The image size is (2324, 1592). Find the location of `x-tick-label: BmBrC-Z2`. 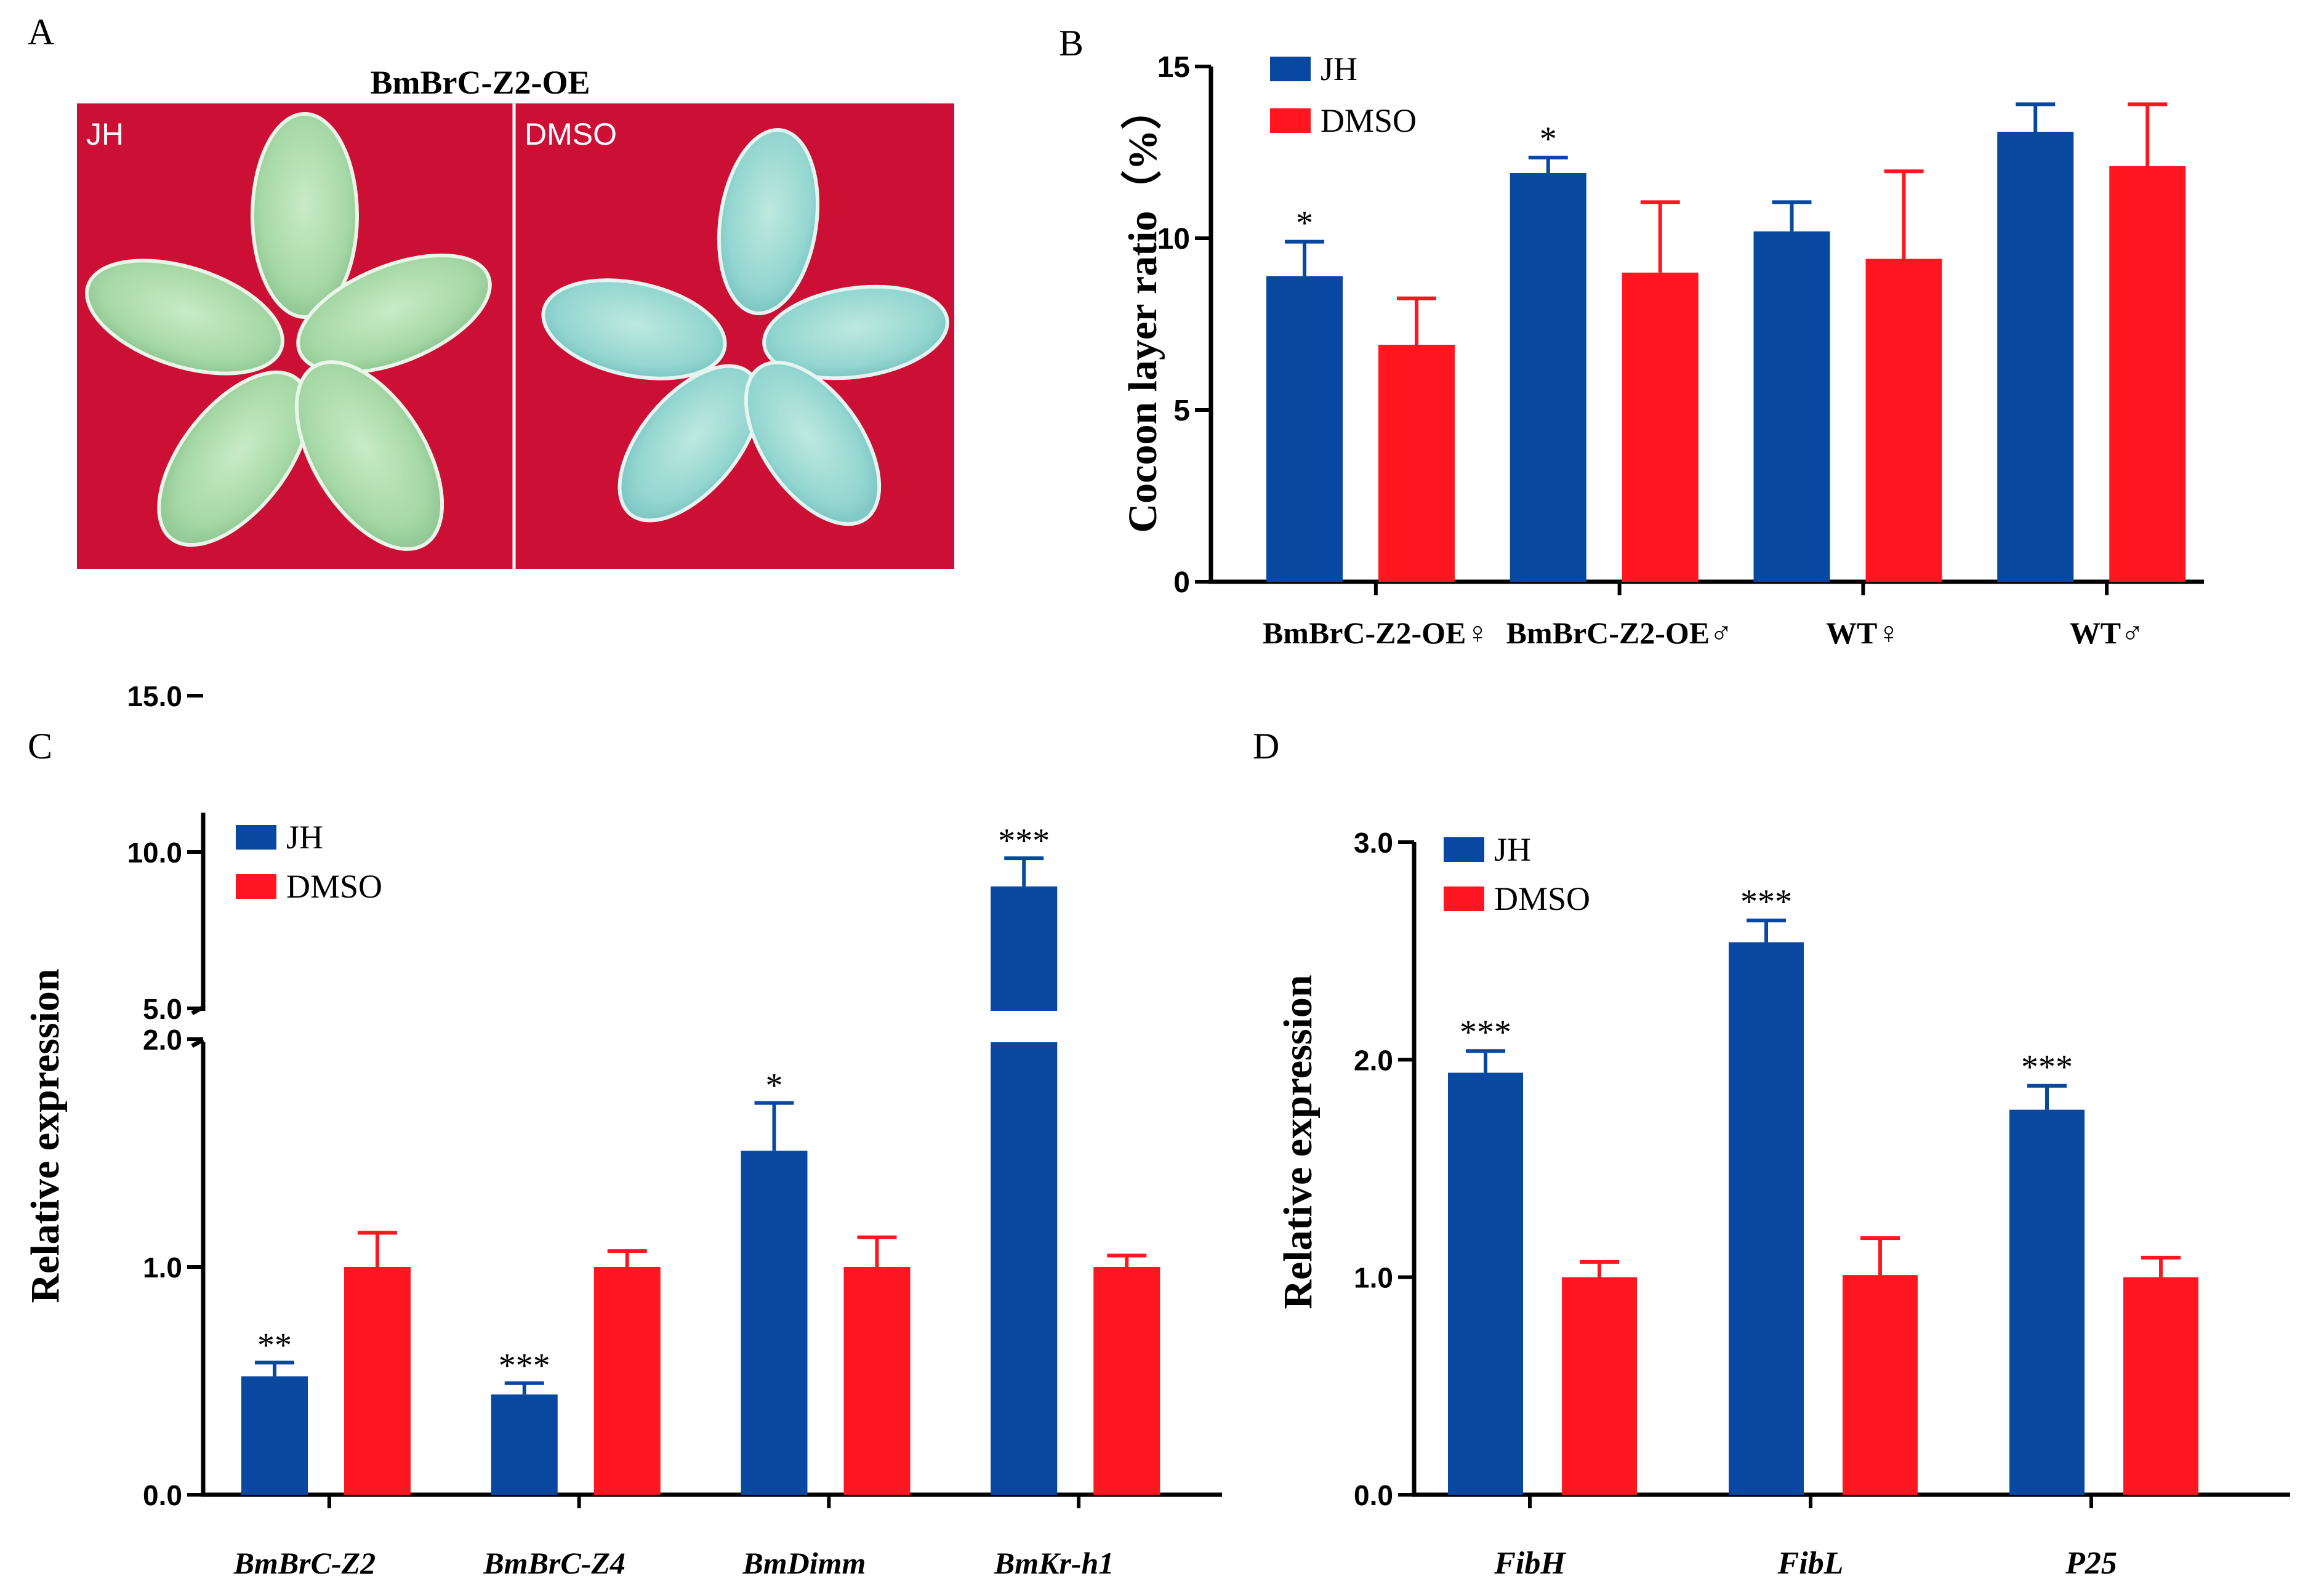

x-tick-label: BmBrC-Z2 is located at coordinates (304, 1563).